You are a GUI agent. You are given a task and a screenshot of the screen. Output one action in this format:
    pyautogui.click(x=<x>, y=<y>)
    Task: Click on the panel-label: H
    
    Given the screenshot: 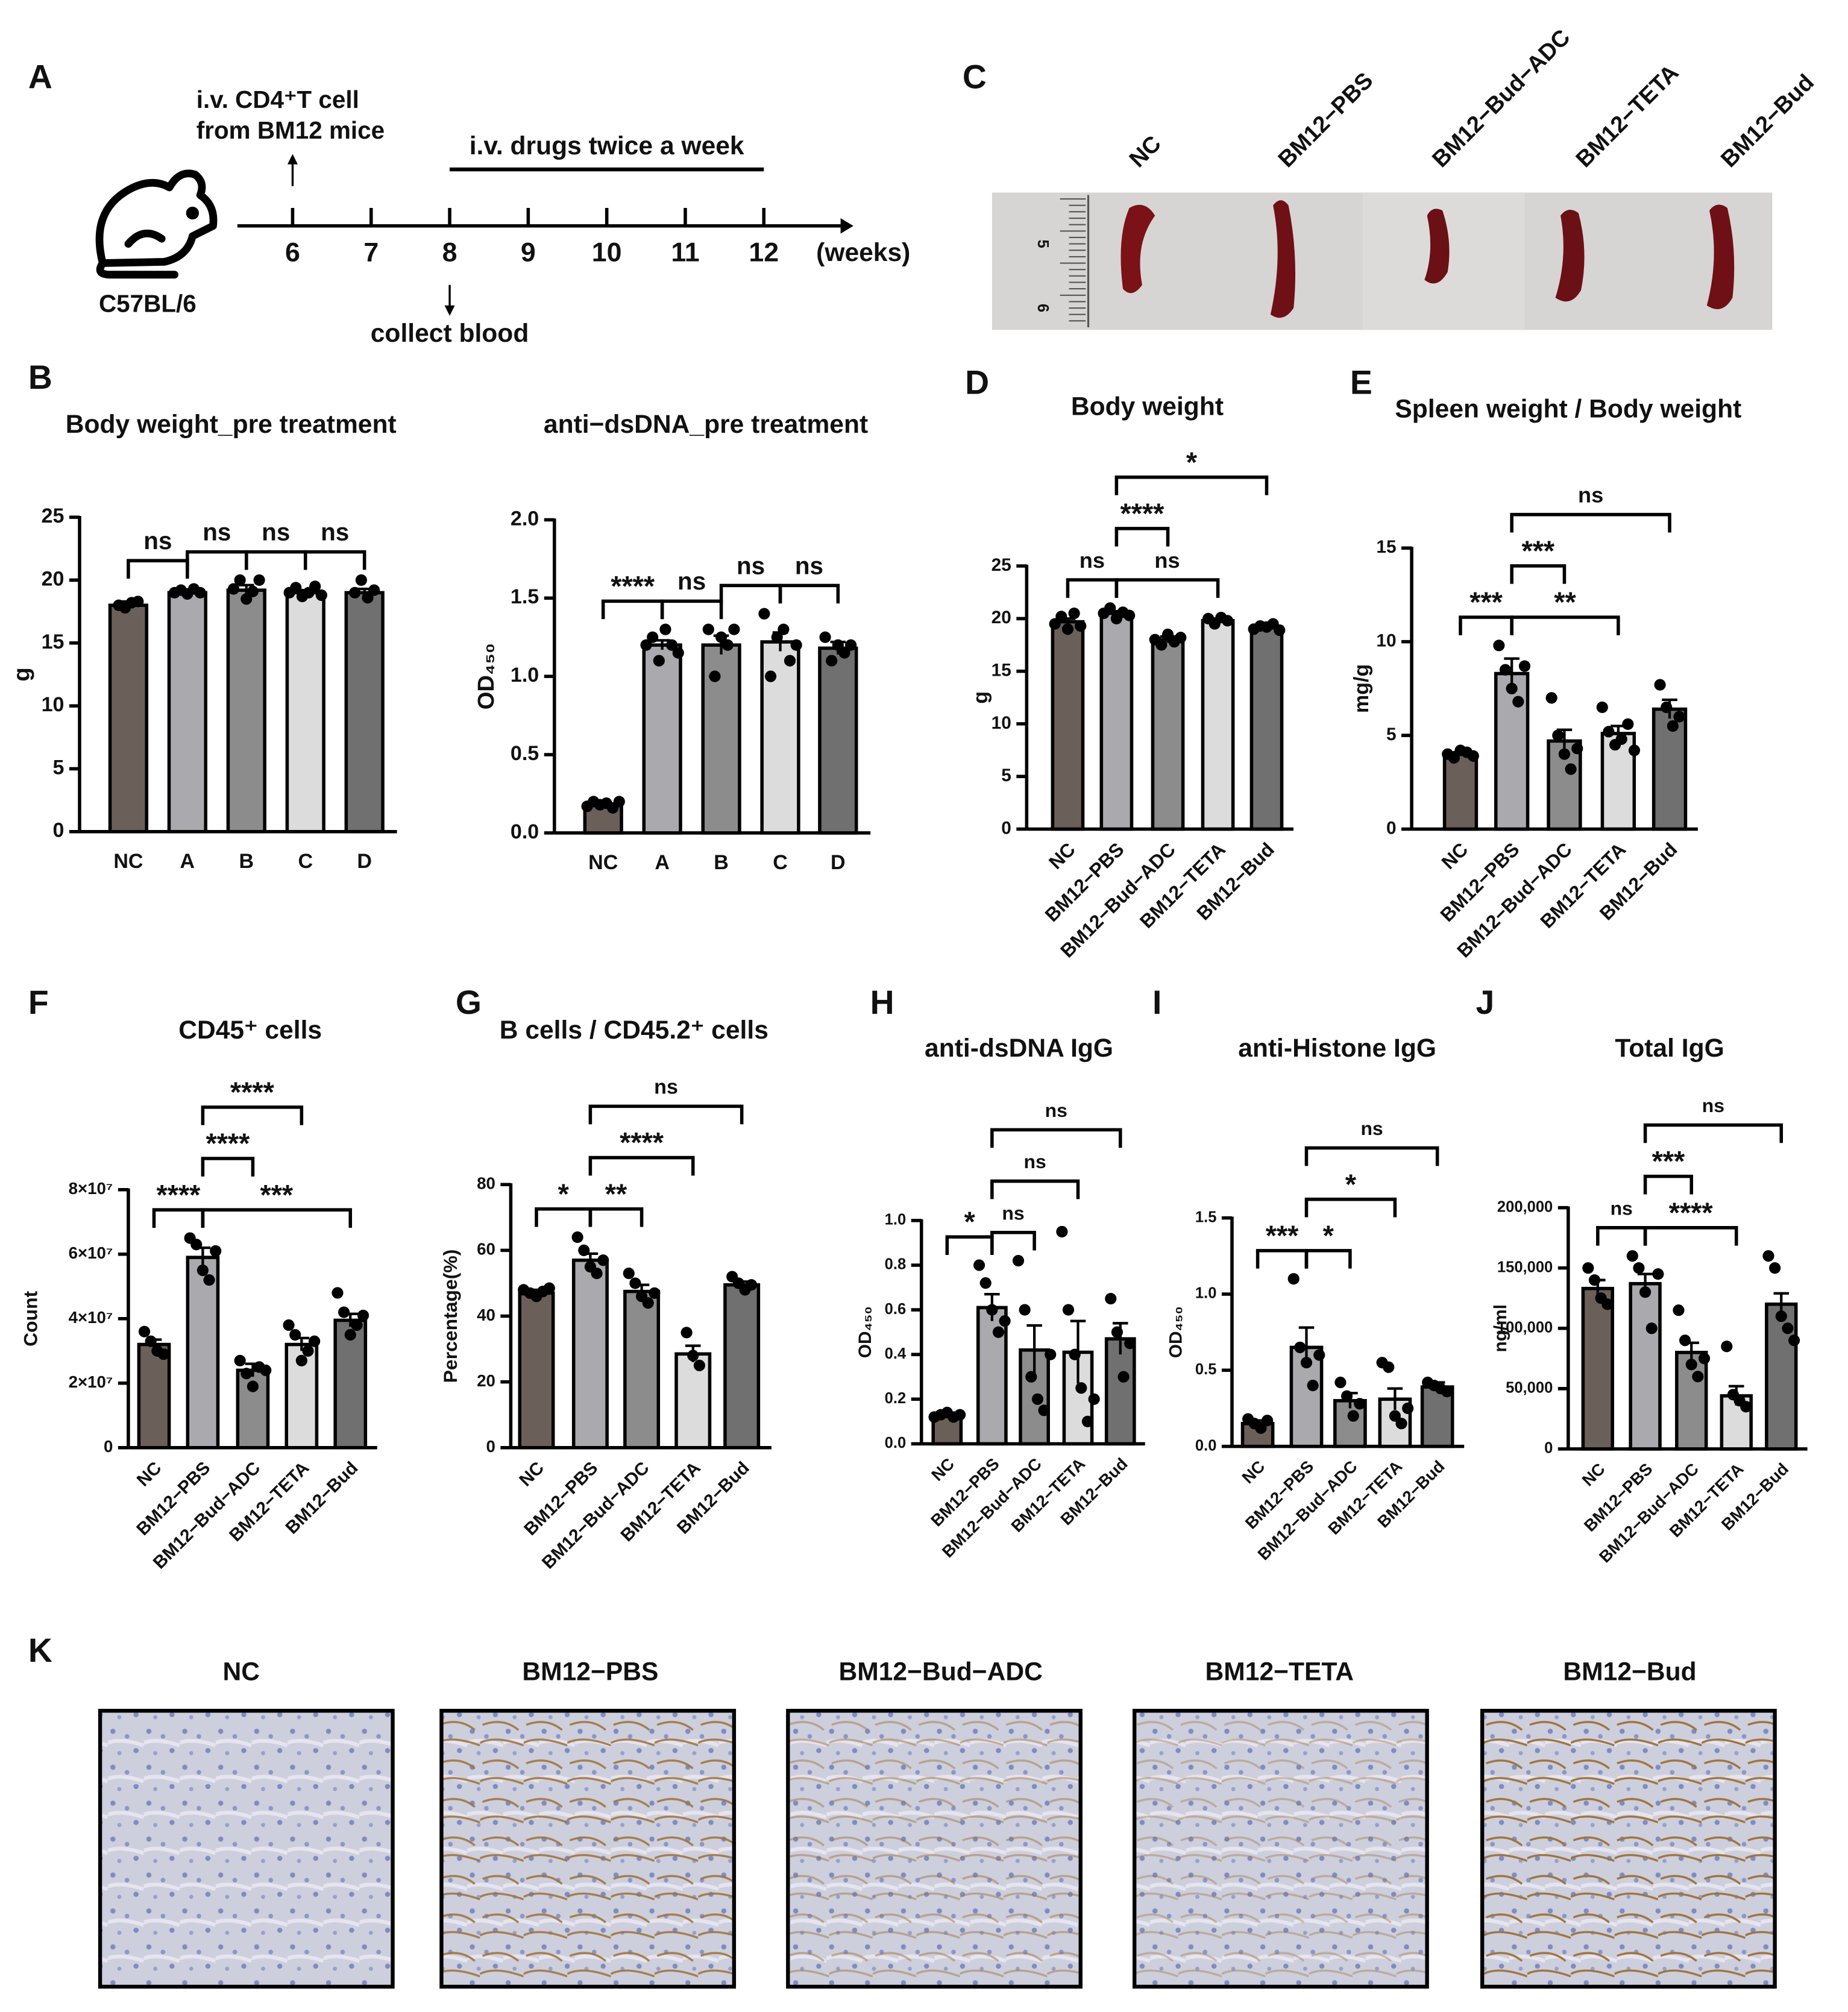 What is the action you would take?
    pyautogui.click(x=882, y=1002)
    